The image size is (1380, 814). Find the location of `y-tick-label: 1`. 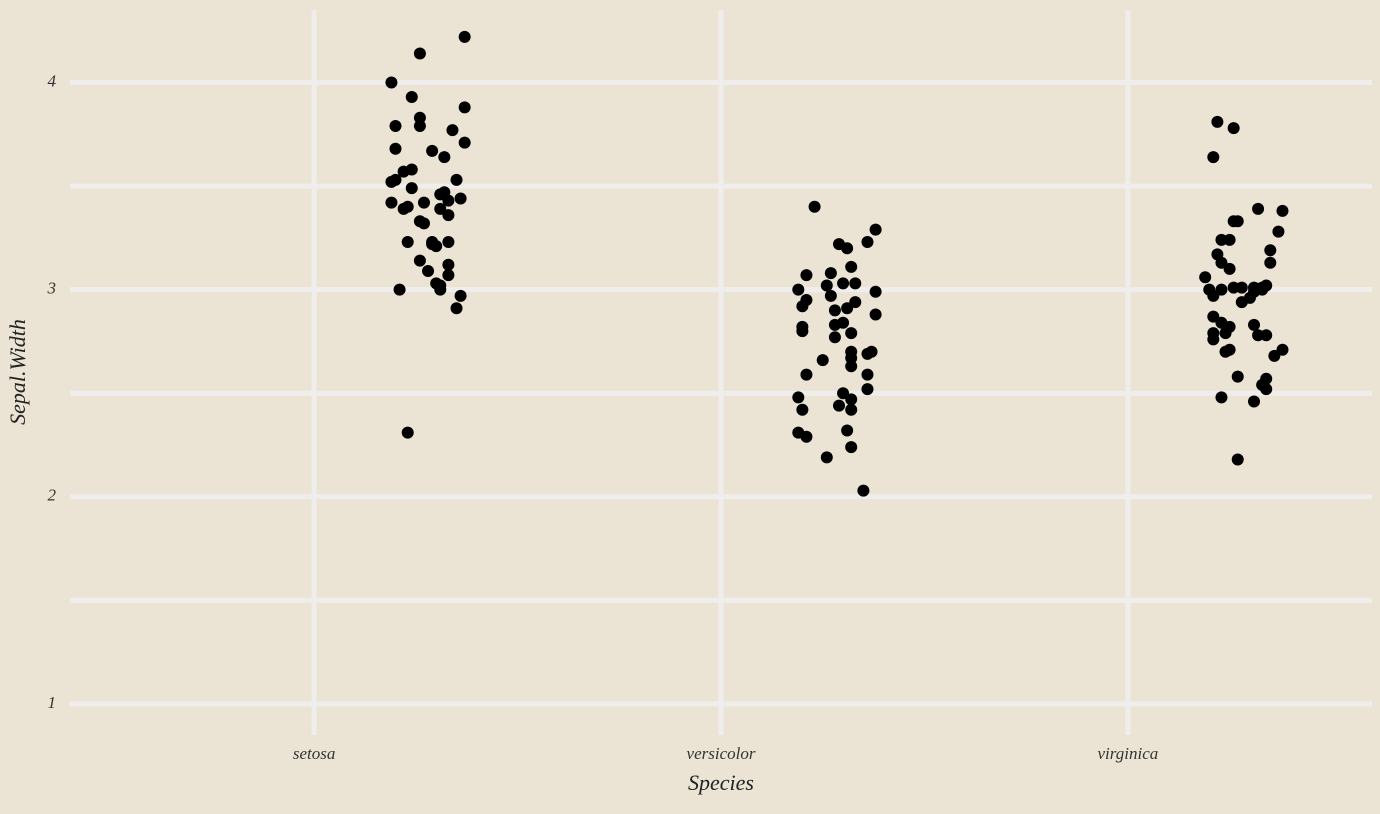

y-tick-label: 1 is located at coordinates (52, 702).